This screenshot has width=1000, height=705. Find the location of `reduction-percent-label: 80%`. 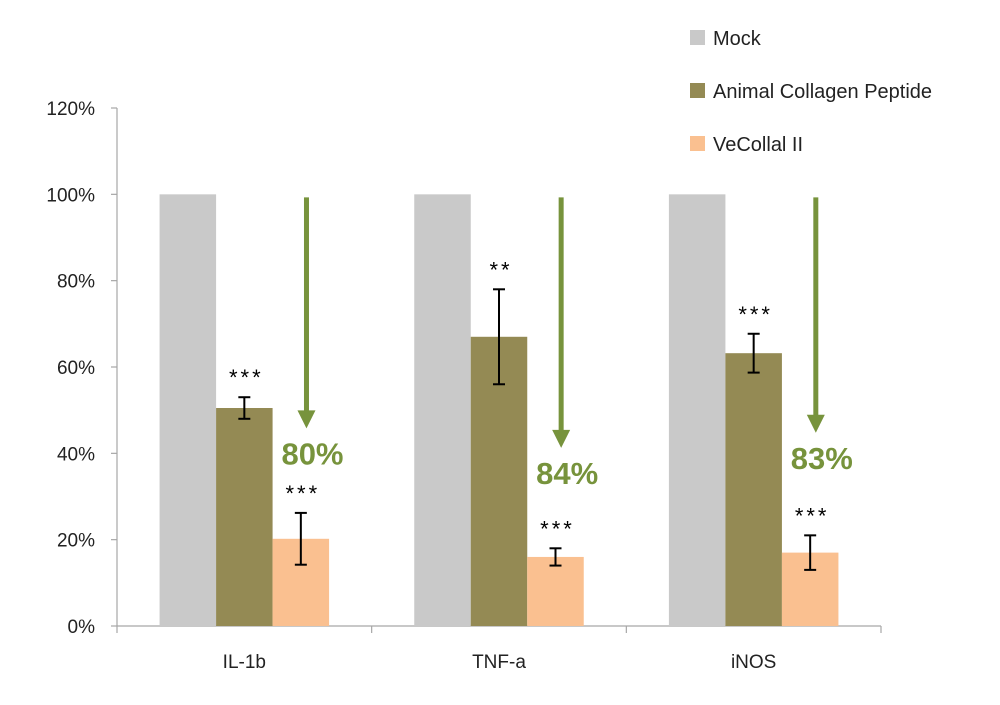

reduction-percent-label: 80% is located at coordinates (312, 453).